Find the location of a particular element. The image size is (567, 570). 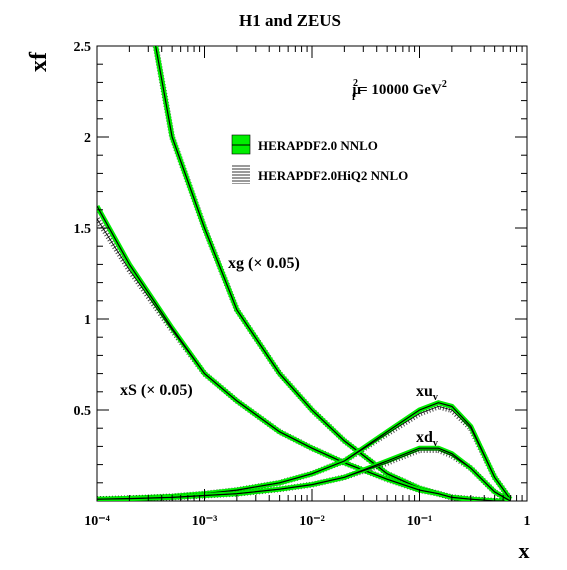

scale-symbol: μ is located at coordinates (356, 90).